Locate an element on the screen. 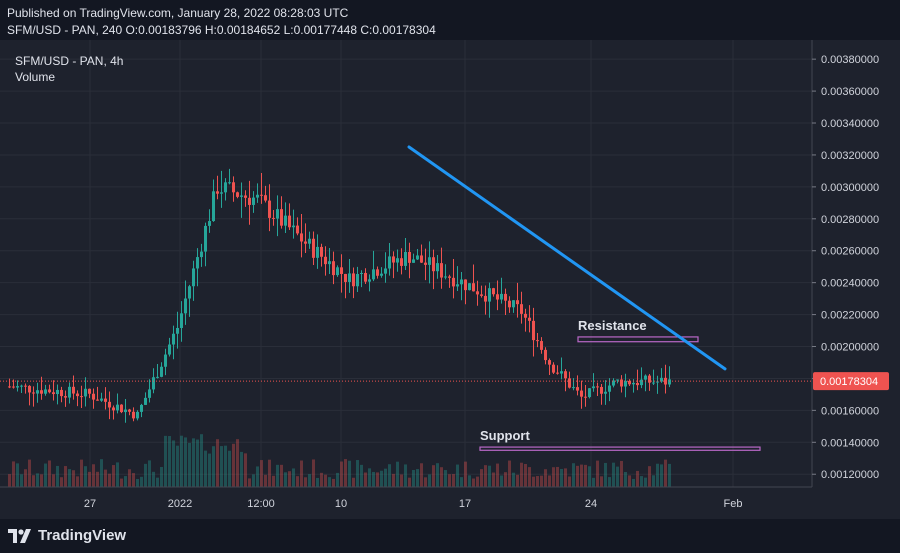 This screenshot has height=553, width=900. price-tick-label: 0.00220000 is located at coordinates (850, 316).